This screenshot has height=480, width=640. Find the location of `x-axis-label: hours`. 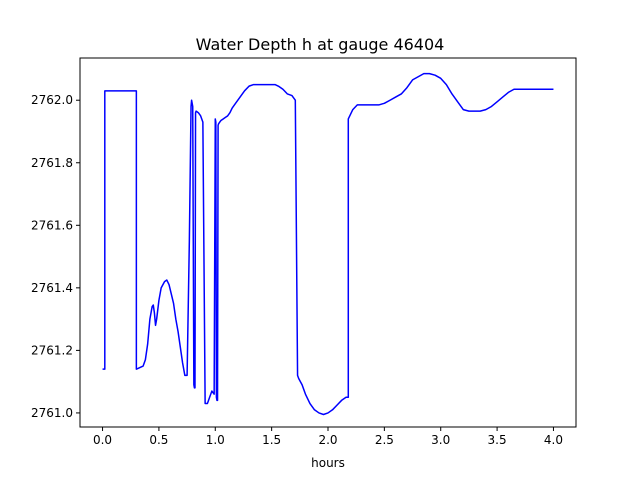

x-axis-label: hours is located at coordinates (328, 463).